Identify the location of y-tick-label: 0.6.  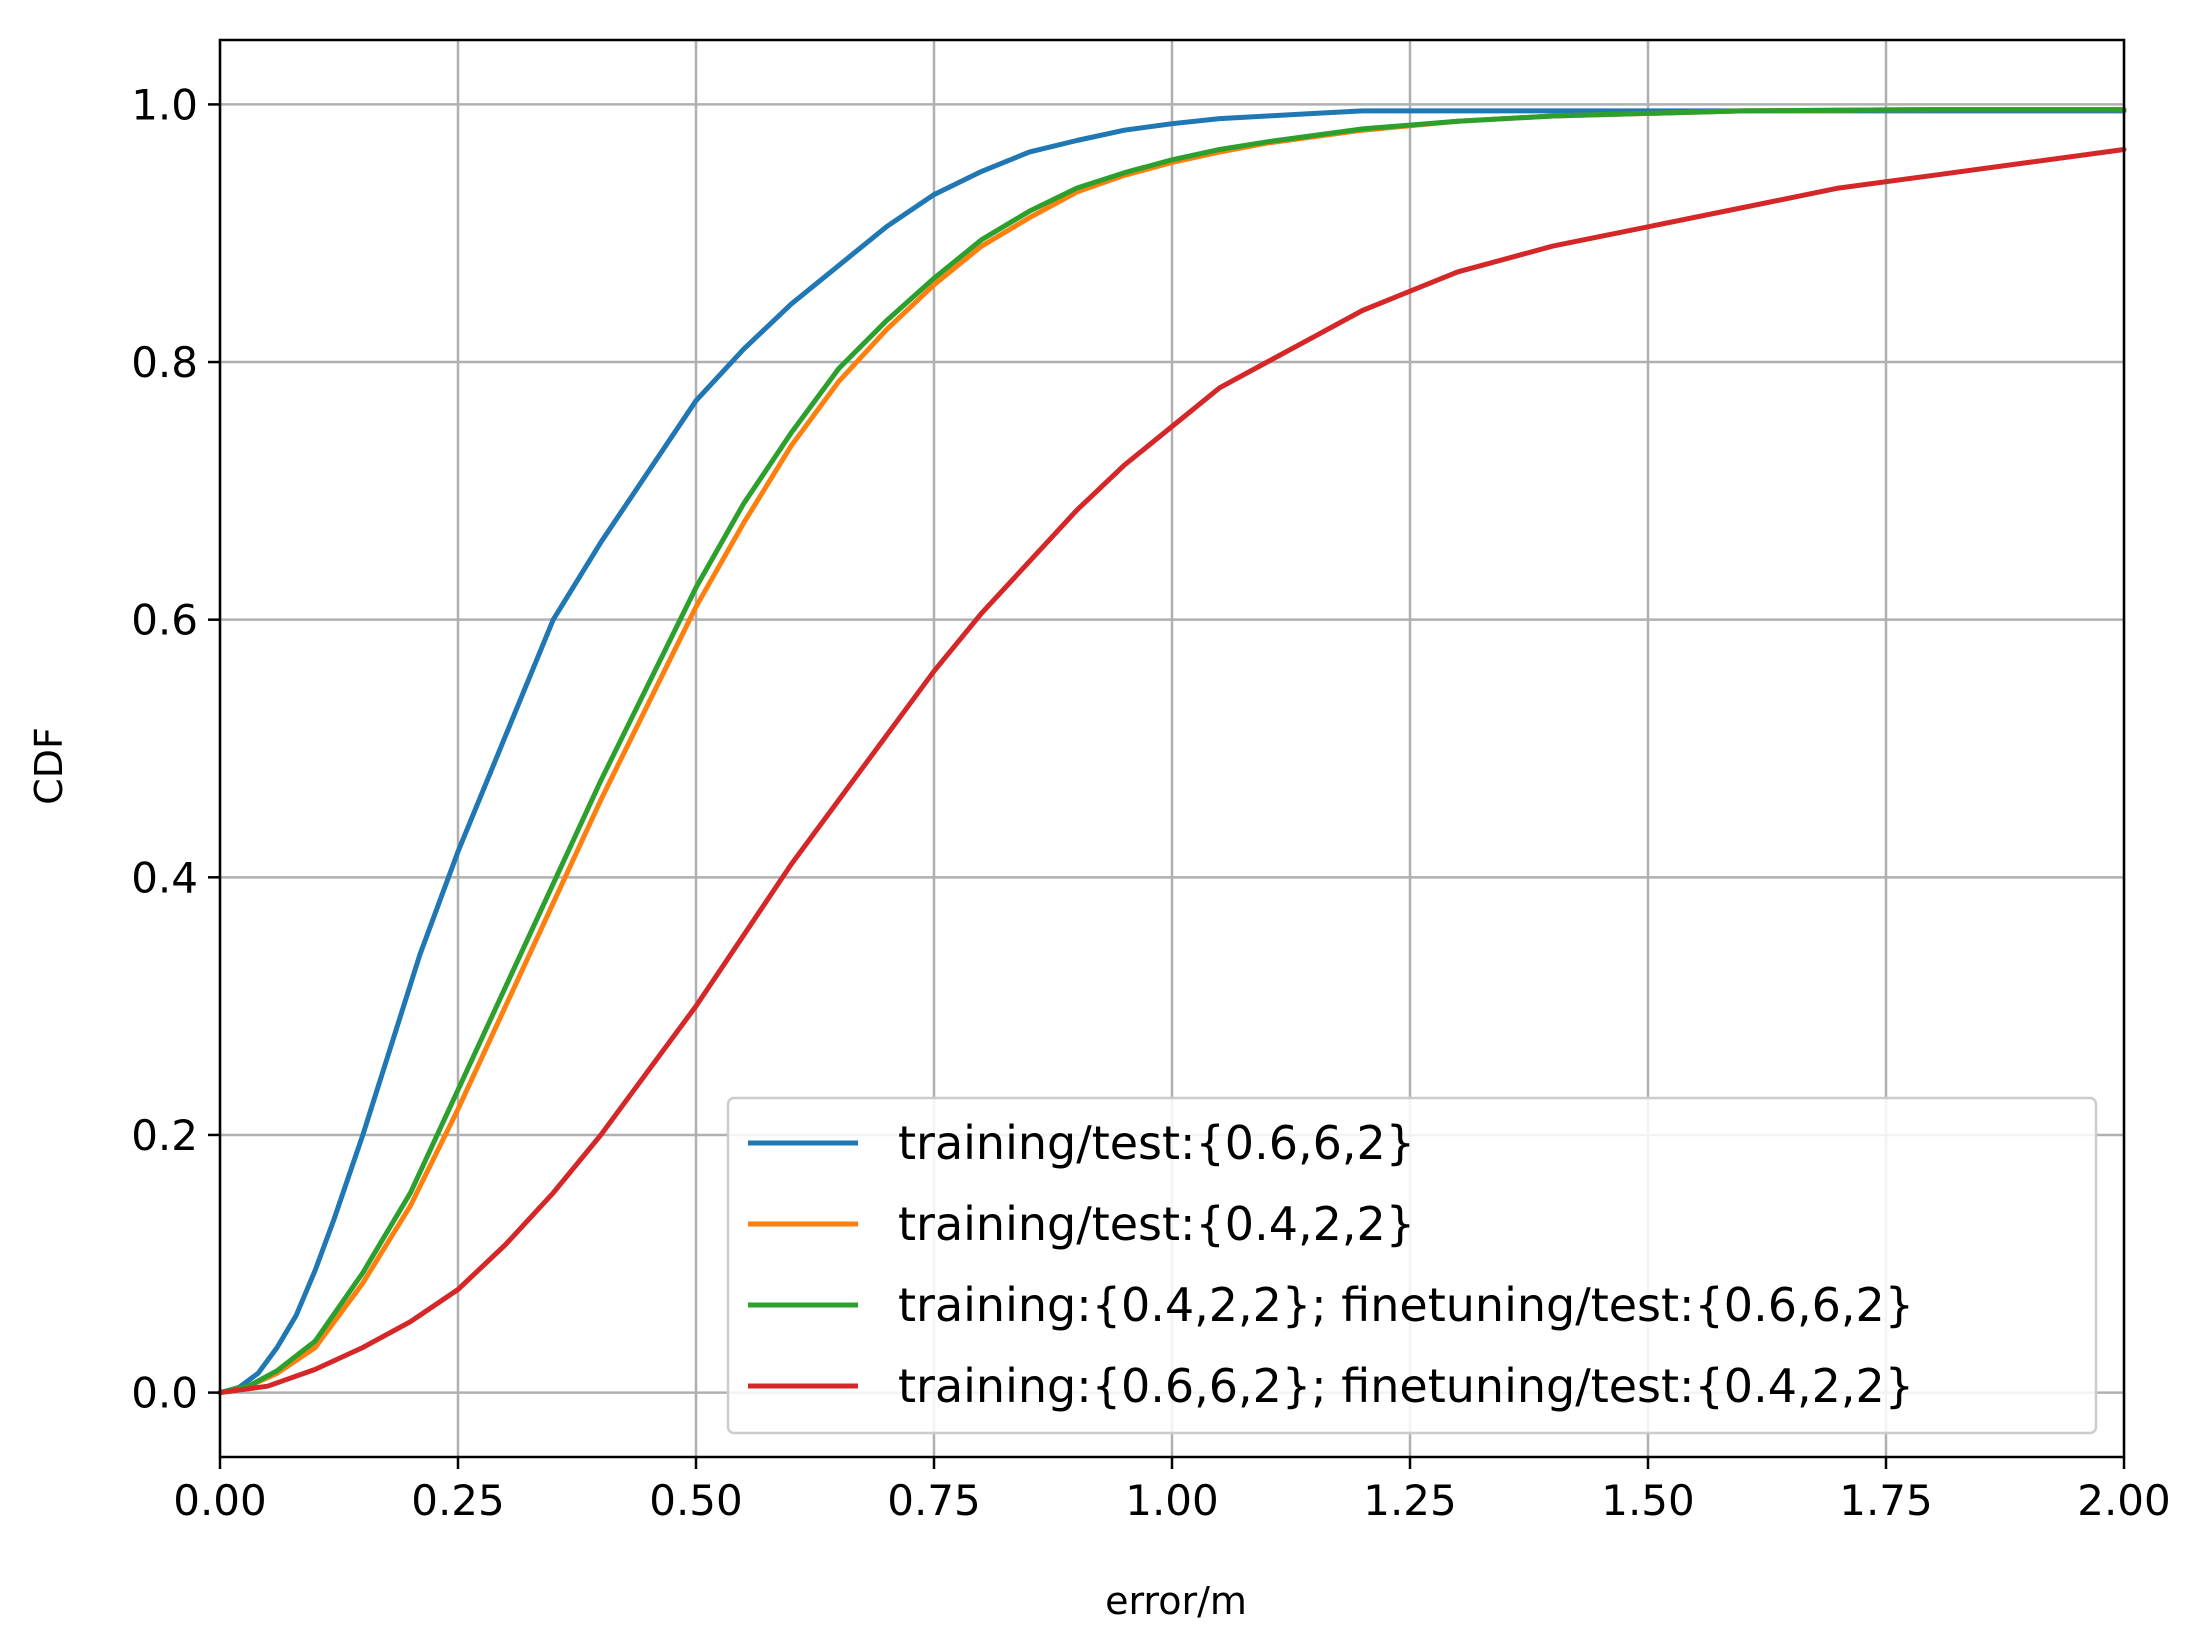
(164, 620).